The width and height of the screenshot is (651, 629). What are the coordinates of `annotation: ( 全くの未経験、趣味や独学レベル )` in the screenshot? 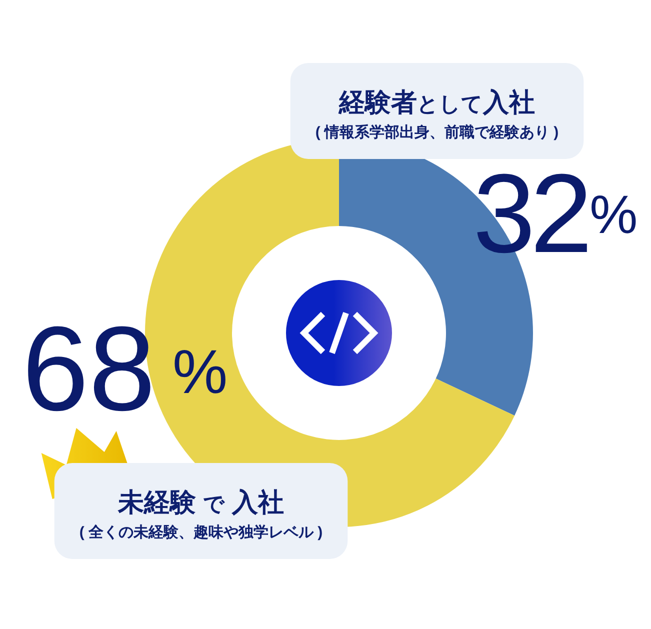 It's located at (201, 532).